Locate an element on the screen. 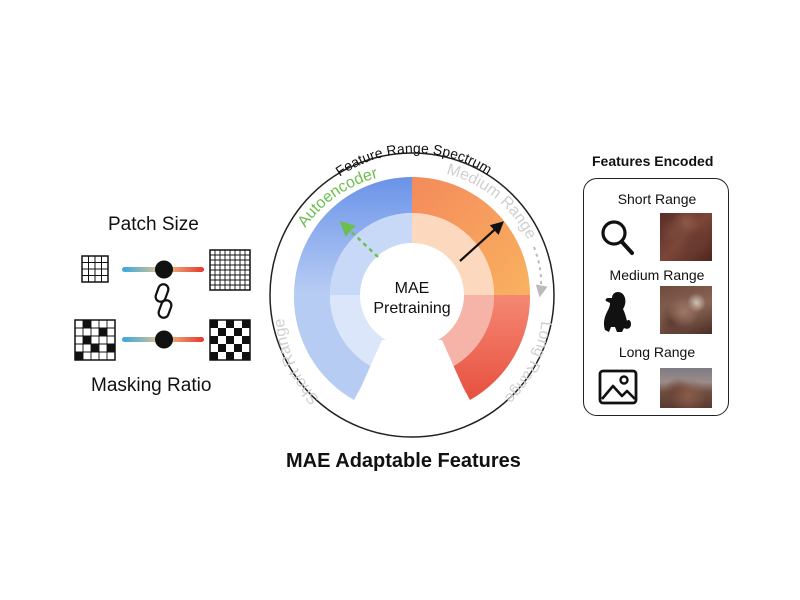 The height and width of the screenshot is (600, 800). short-range-segment is located at coordinates (332, 347).